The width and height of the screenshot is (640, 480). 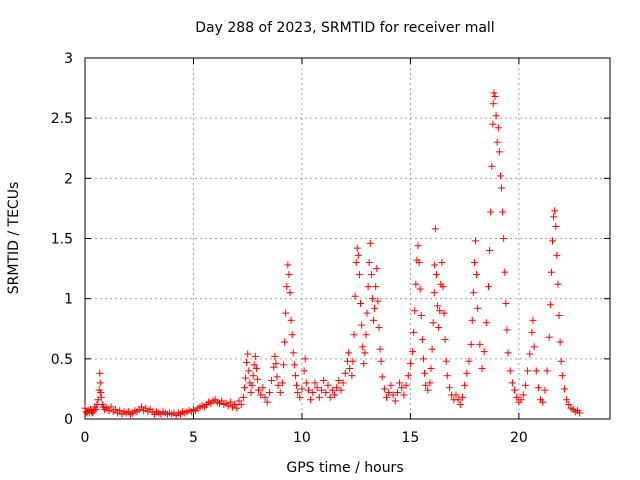 I want to click on y-tick-label: 1.5, so click(x=62, y=240).